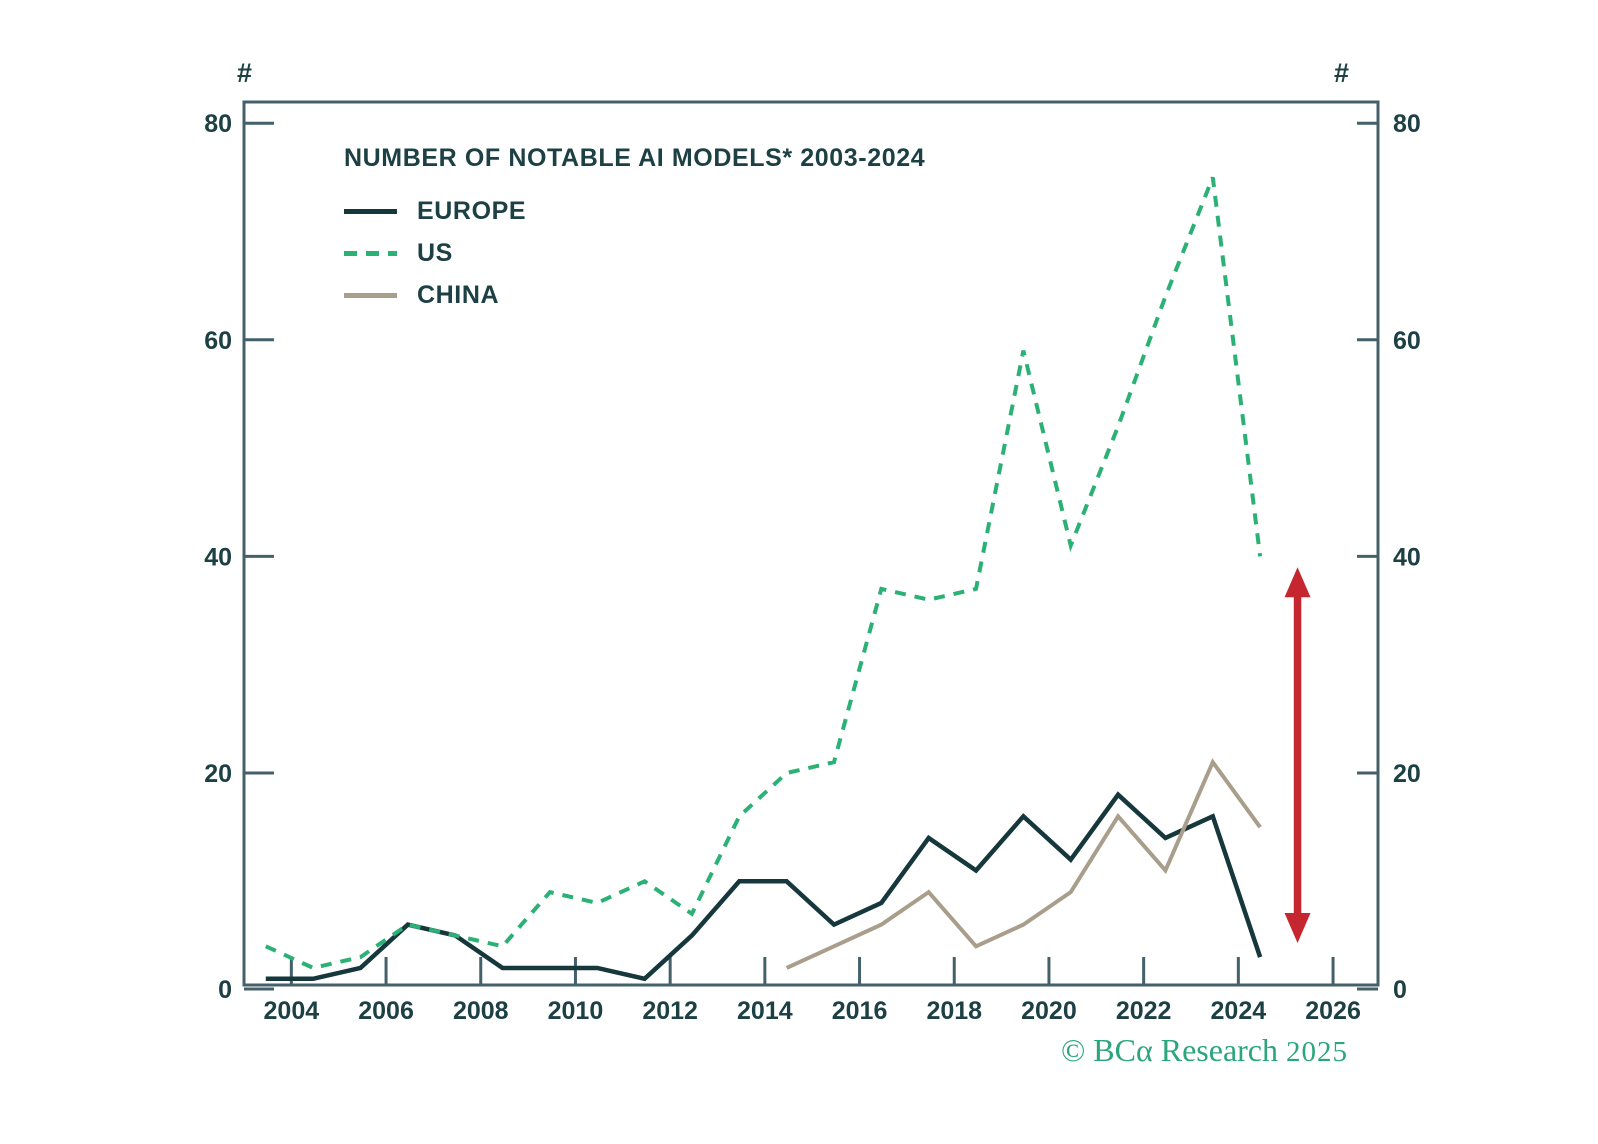 The image size is (1598, 1144). I want to click on bca-research-watermark: © BCα Research 2025, so click(1204, 1050).